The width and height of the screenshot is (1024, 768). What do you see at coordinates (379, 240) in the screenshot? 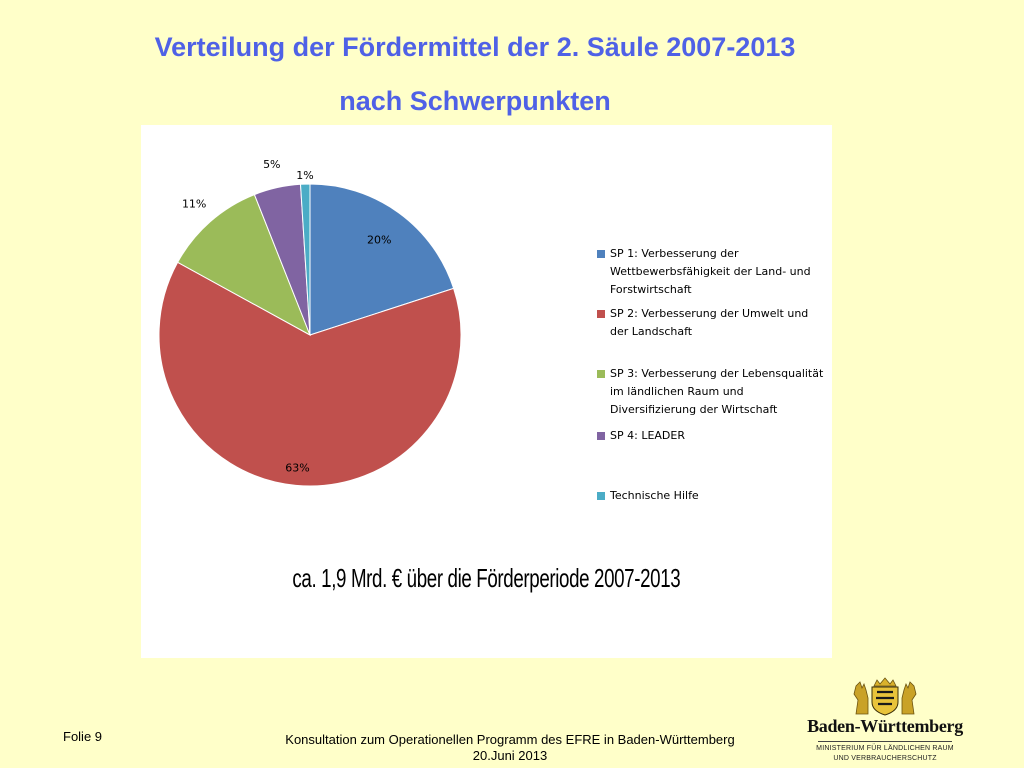
I see `pie-label-sp1: 20%` at bounding box center [379, 240].